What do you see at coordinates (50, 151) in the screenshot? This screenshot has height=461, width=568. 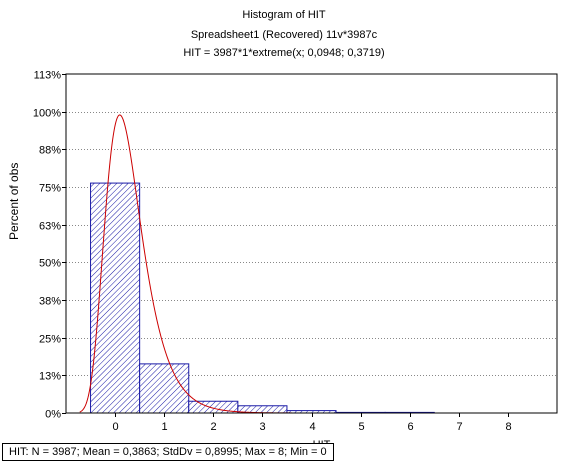 I see `y-tick-label: 88%` at bounding box center [50, 151].